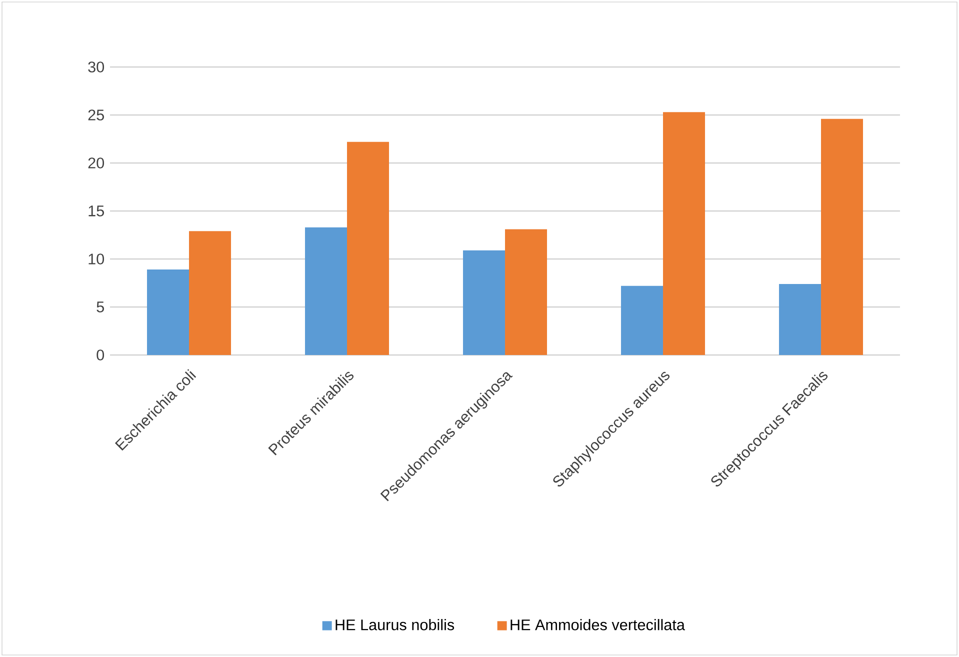 This screenshot has height=657, width=959. I want to click on y-tick-label: 30, so click(96, 67).